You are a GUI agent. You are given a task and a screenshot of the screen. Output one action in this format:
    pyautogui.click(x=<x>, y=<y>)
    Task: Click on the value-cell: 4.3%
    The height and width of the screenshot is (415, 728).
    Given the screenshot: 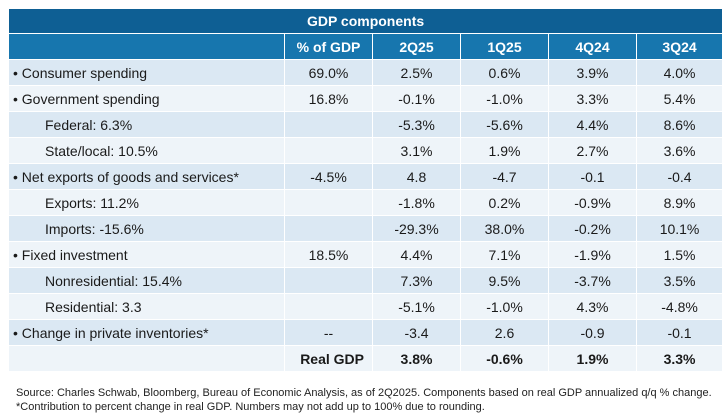 What is the action you would take?
    pyautogui.click(x=592, y=306)
    